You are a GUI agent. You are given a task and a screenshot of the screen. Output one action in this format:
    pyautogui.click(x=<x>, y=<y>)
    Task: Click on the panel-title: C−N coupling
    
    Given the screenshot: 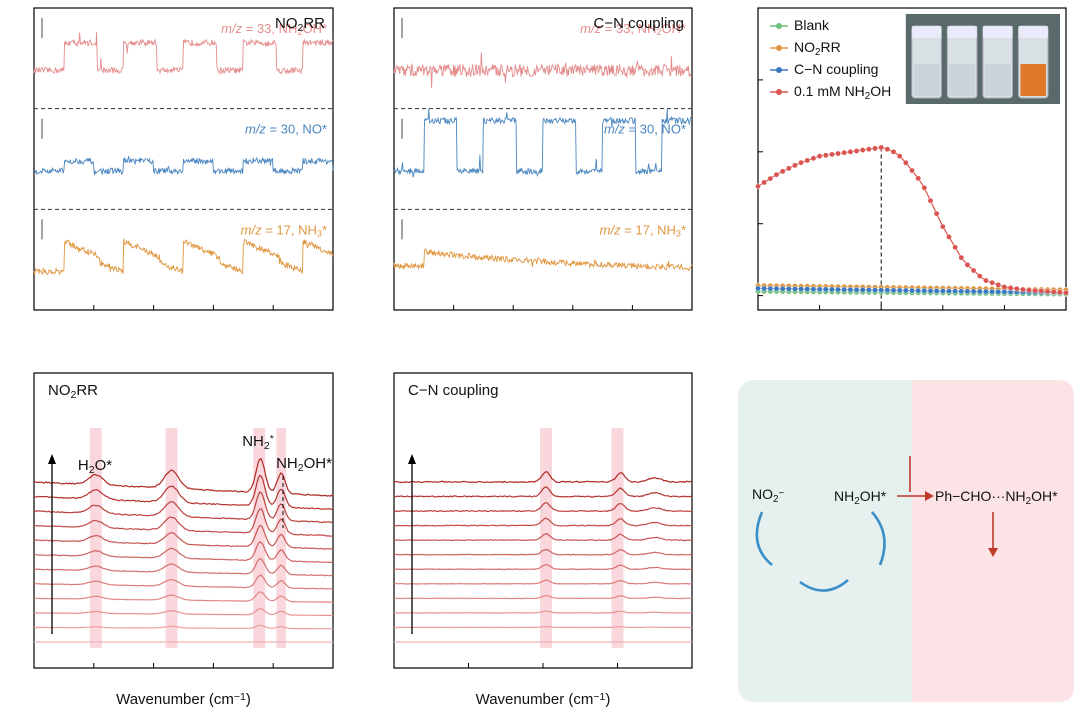 What is the action you would take?
    pyautogui.click(x=453, y=390)
    